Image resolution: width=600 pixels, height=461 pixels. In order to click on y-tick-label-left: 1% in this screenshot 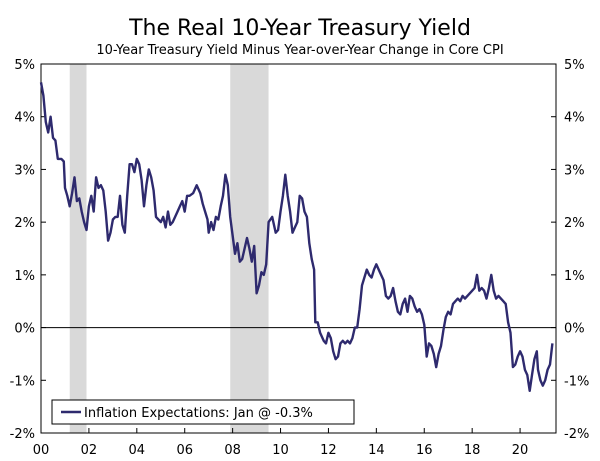, I will do `click(24, 276)`.